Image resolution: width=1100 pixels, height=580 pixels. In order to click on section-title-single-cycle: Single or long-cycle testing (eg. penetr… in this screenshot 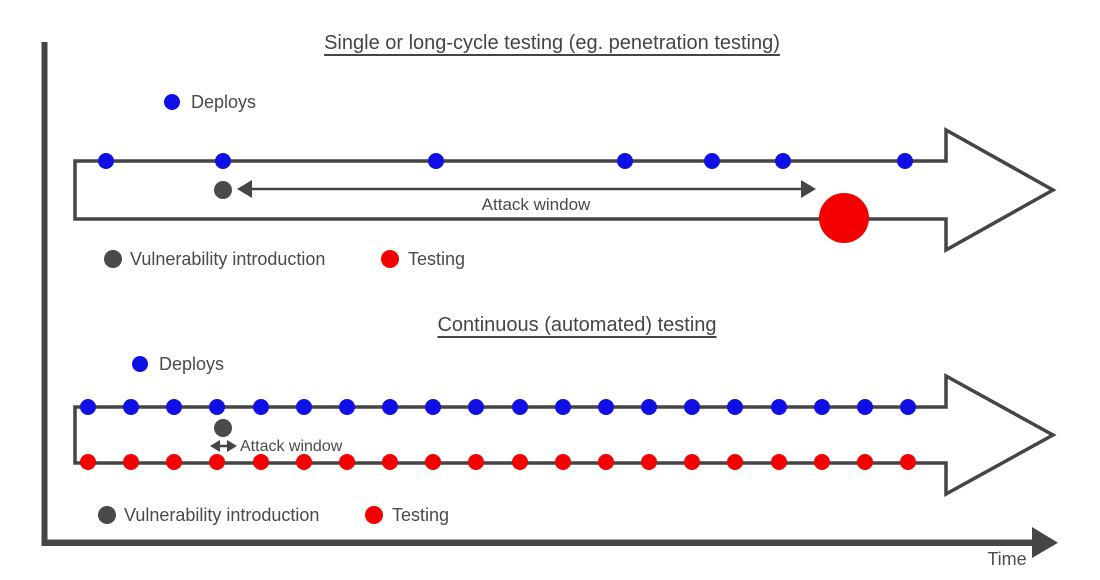, I will do `click(552, 43)`.